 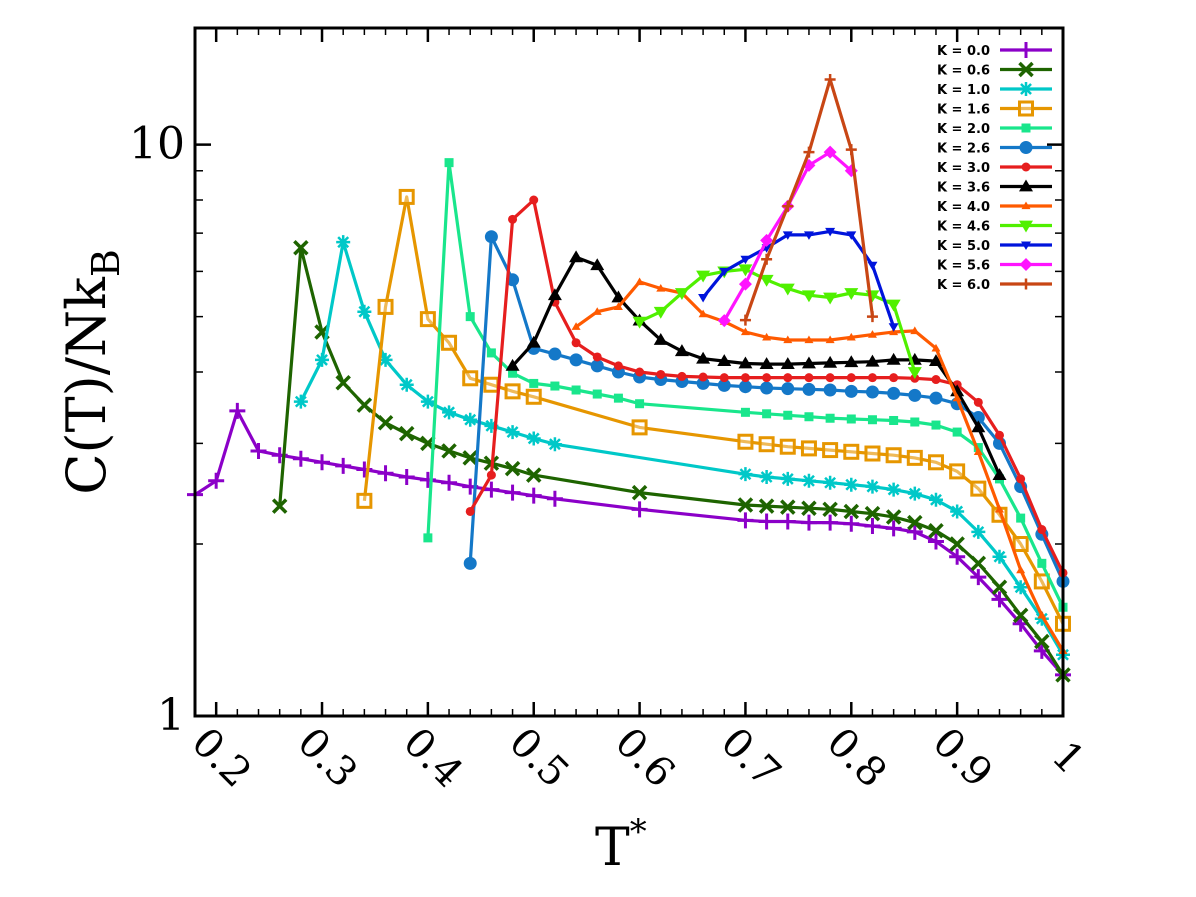 What do you see at coordinates (963, 246) in the screenshot?
I see `legend-label: K = 5.0` at bounding box center [963, 246].